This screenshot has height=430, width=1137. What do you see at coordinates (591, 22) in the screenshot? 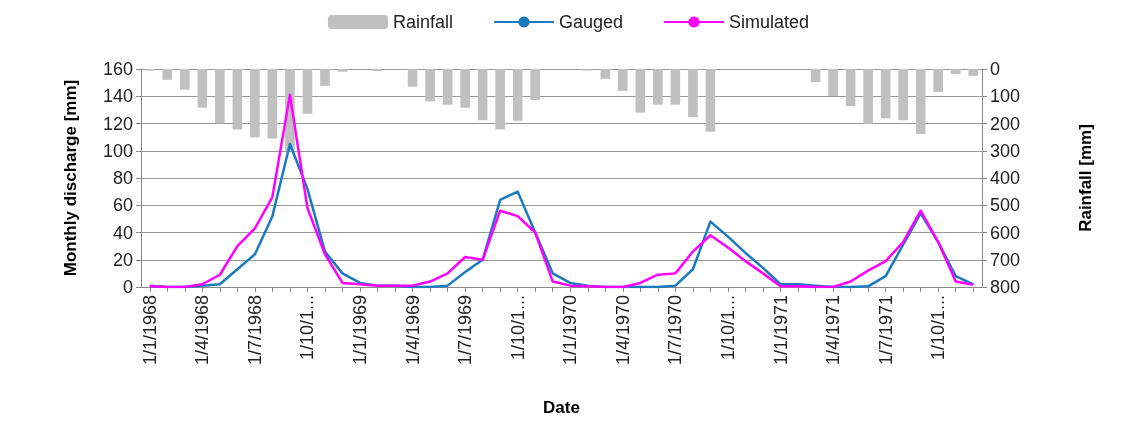
I see `legend-label: Gauged` at bounding box center [591, 22].